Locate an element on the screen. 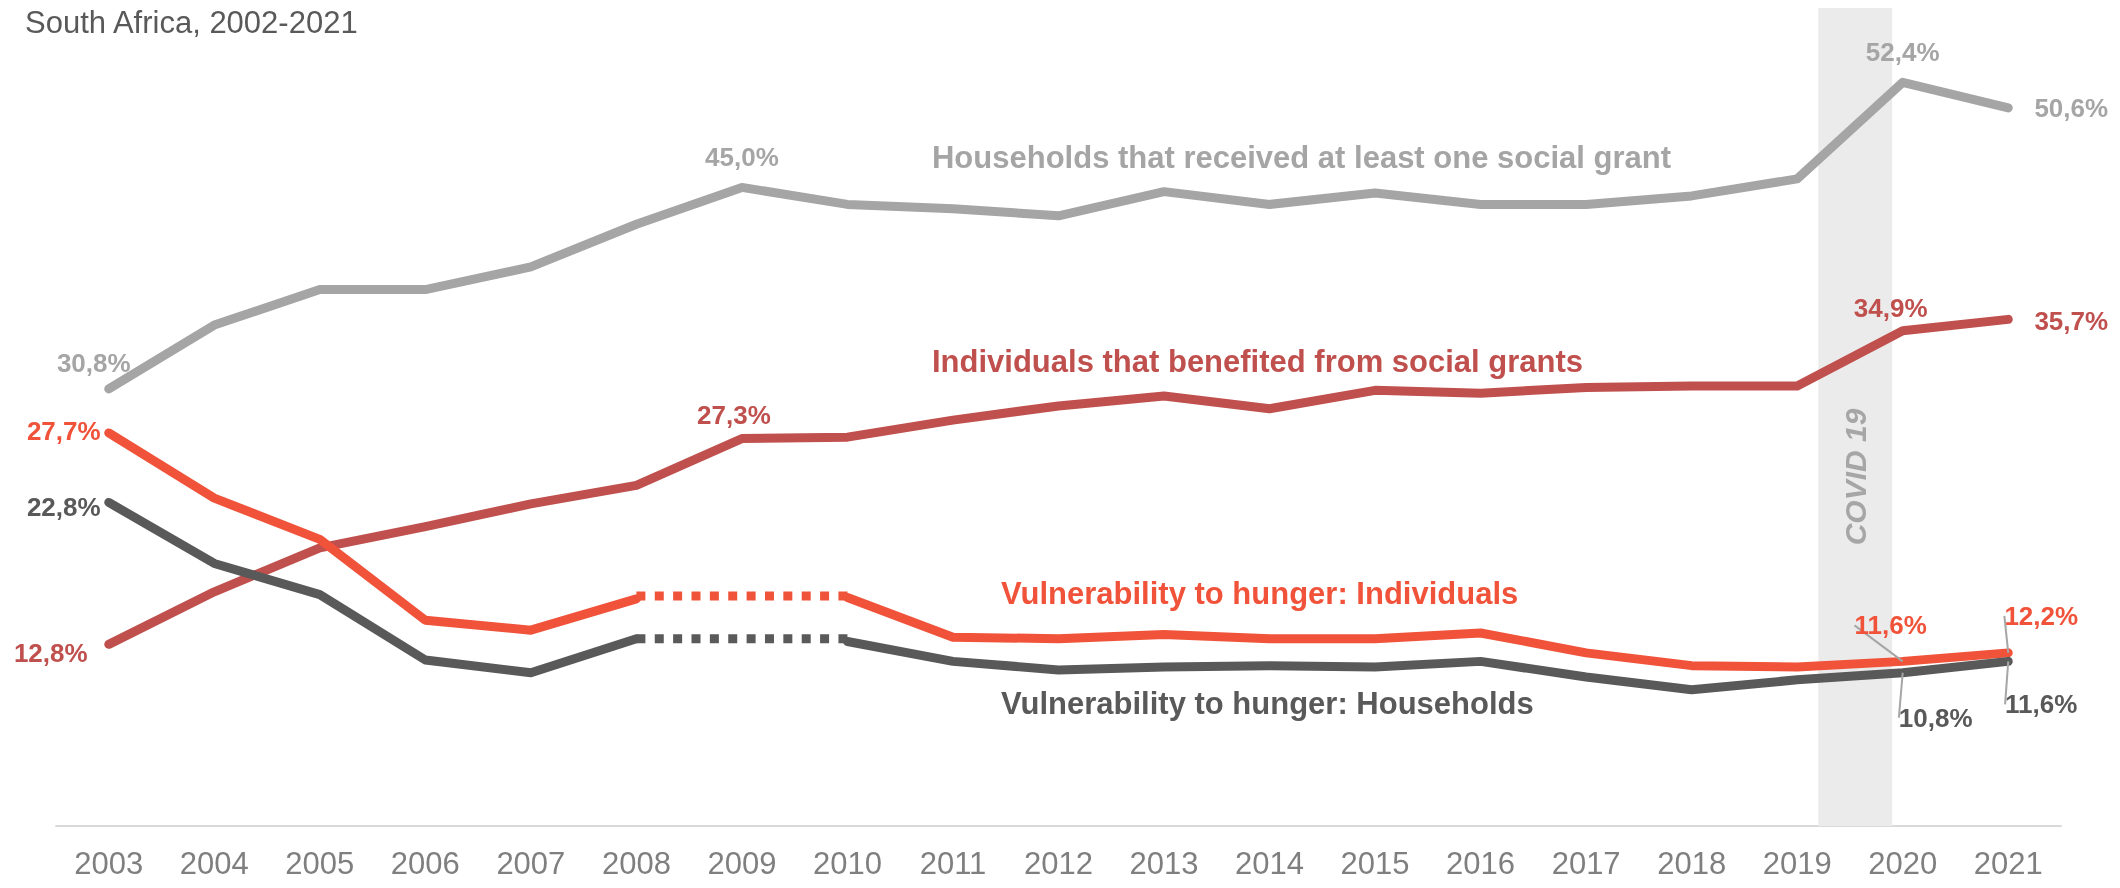 This screenshot has width=2120, height=888. x-tick-label: 2007 is located at coordinates (531, 863).